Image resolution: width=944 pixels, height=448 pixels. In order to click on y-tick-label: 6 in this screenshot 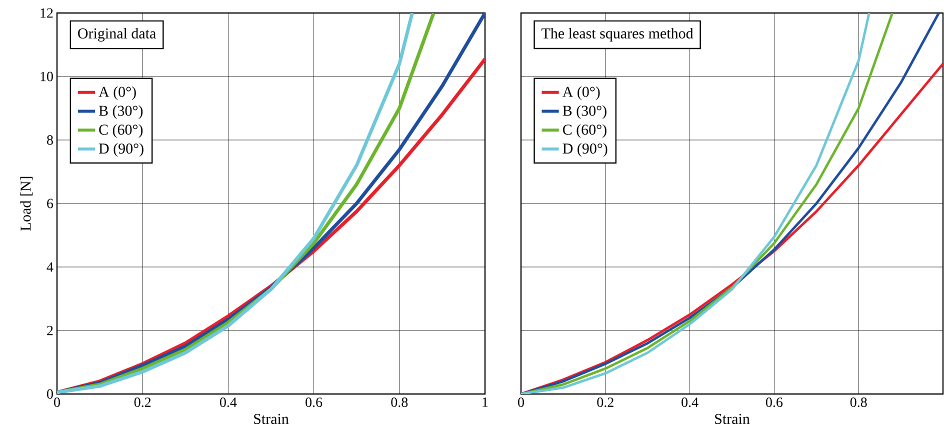, I will do `click(50, 203)`.